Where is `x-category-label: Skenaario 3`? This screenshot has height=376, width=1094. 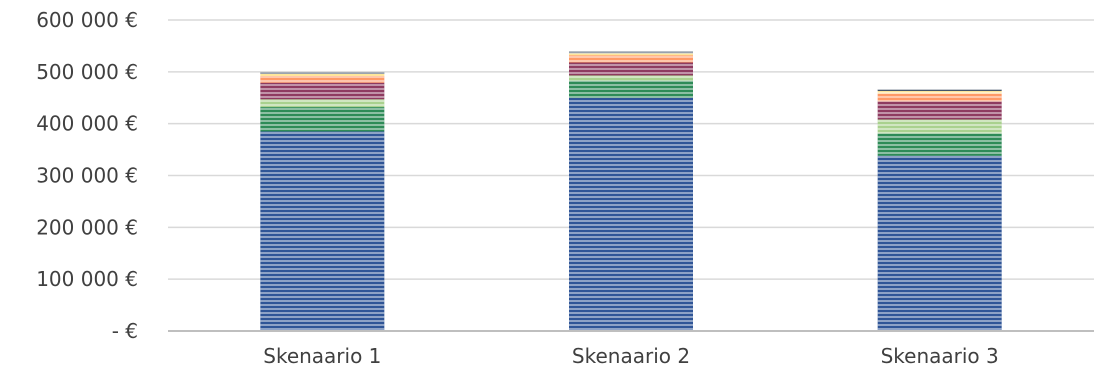 x-category-label: Skenaario 3 is located at coordinates (940, 356).